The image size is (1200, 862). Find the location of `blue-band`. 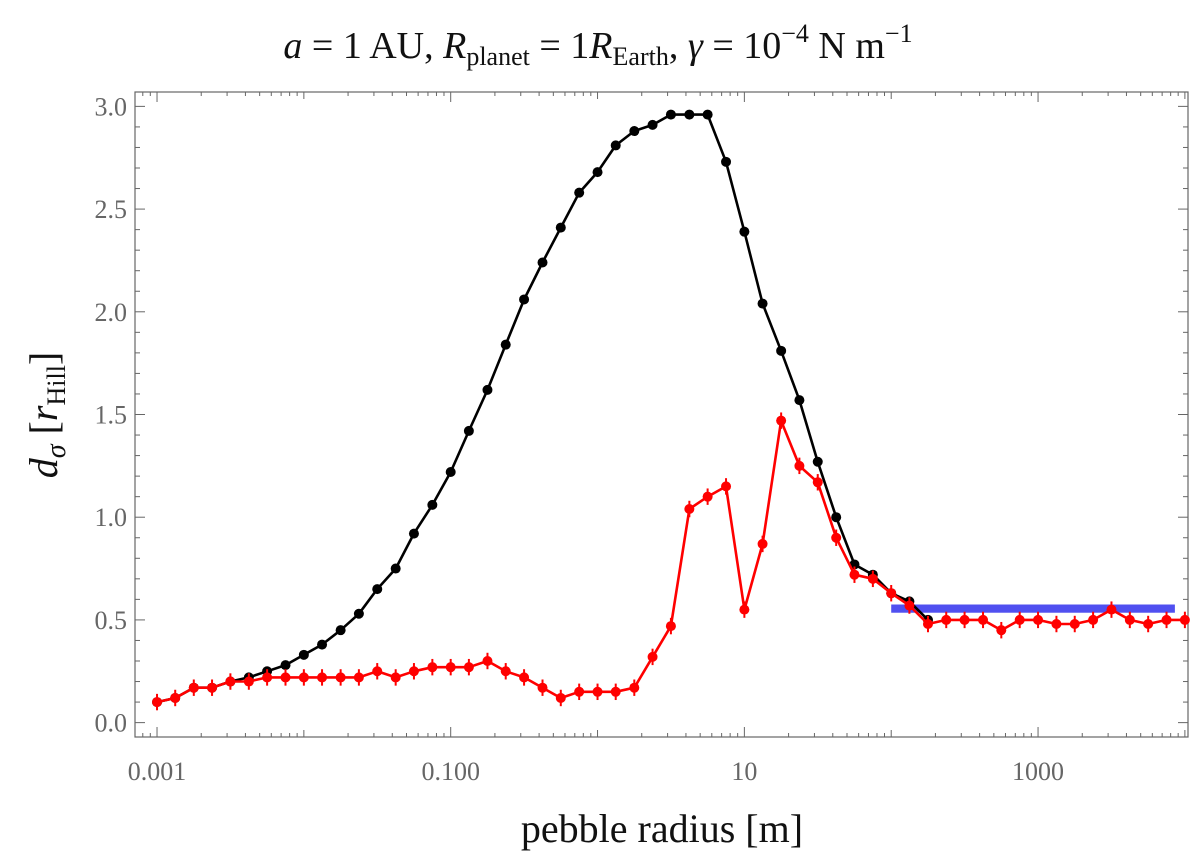

blue-band is located at coordinates (1033, 608).